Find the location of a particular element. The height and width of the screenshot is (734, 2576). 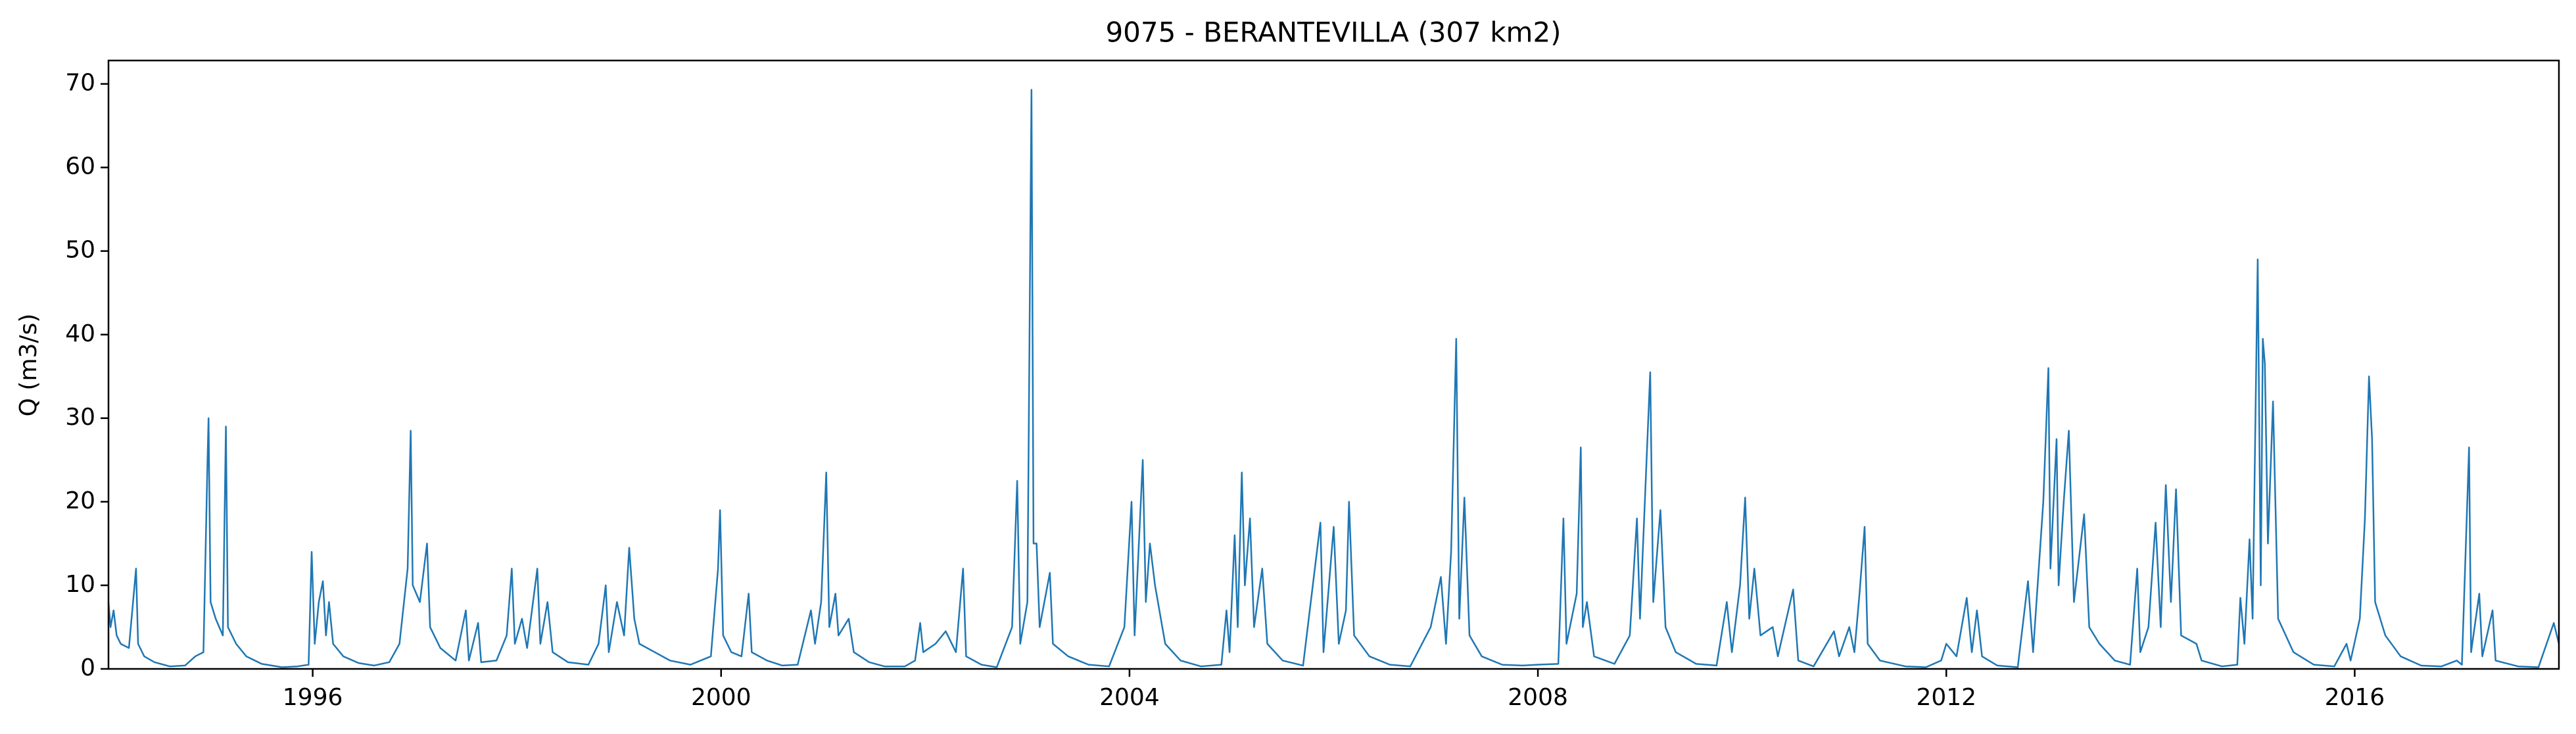

y-tick-label: 0 is located at coordinates (87, 667).